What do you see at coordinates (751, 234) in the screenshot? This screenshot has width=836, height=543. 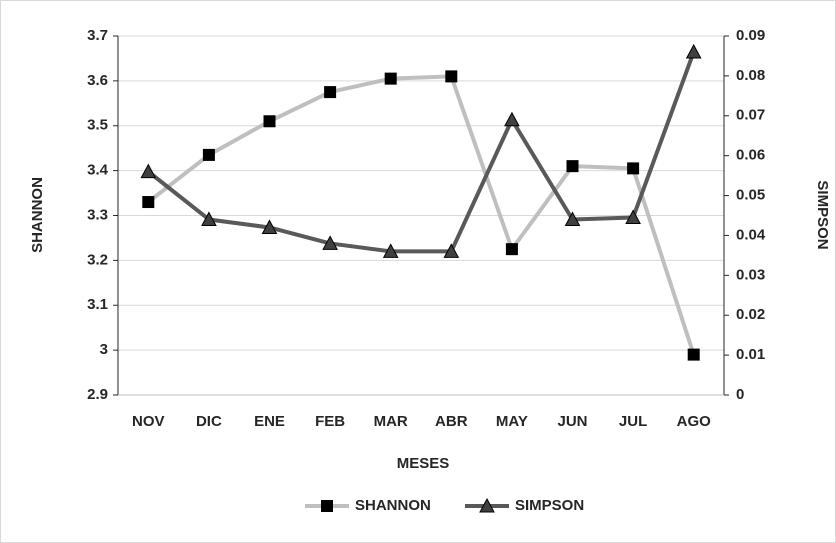 I see `y2-tick-label: 0.04` at bounding box center [751, 234].